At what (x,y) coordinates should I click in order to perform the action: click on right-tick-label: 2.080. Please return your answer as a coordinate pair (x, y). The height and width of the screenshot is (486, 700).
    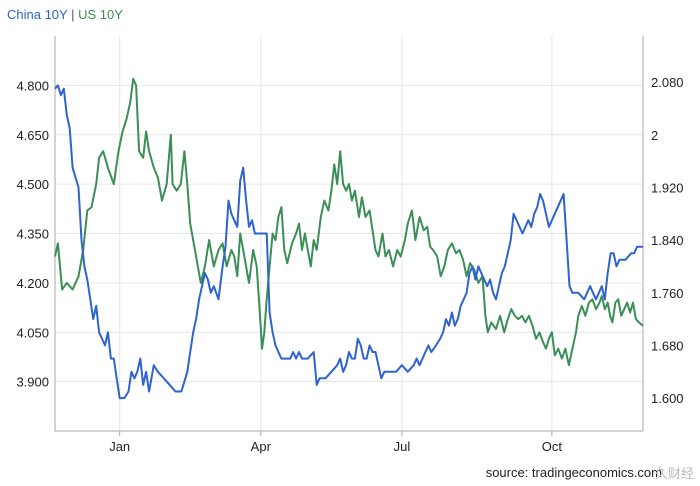
    Looking at the image, I should click on (667, 82).